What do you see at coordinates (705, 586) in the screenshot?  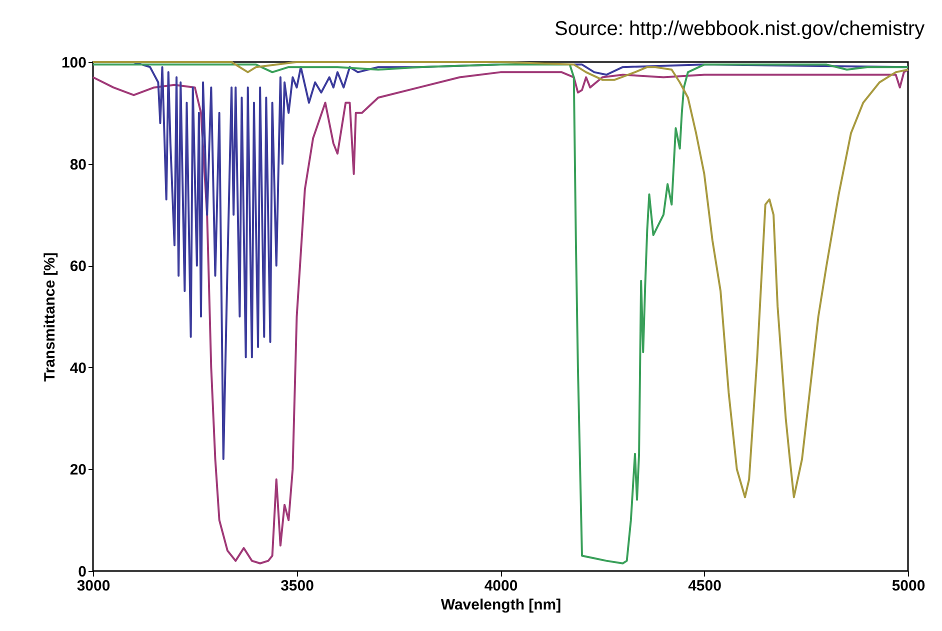 I see `x-tick-label: 4500` at bounding box center [705, 586].